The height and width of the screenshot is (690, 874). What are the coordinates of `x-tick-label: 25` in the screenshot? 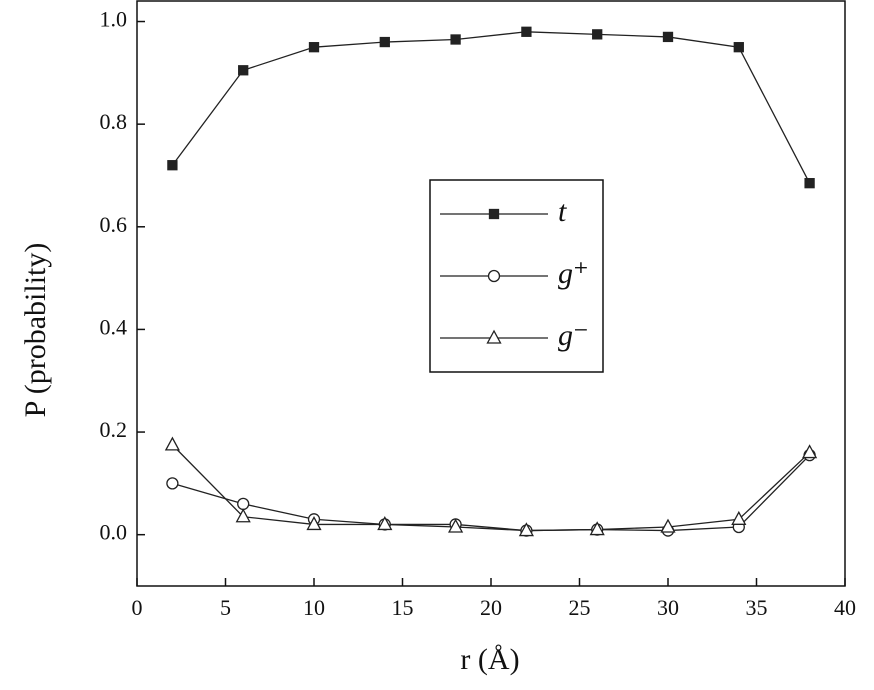 It's located at (580, 607).